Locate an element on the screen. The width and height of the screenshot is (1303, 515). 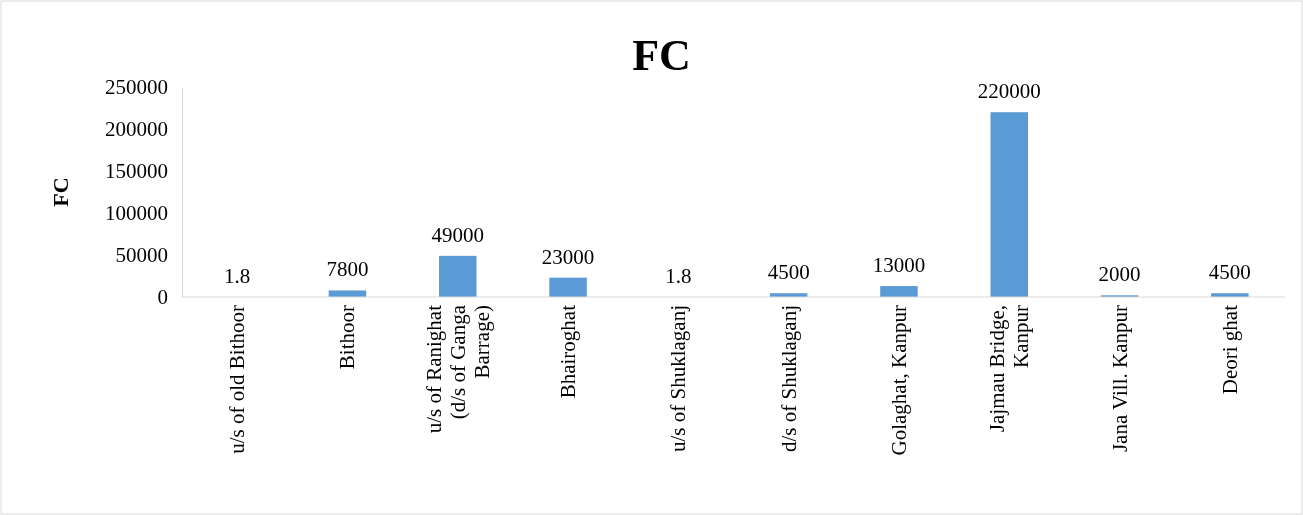
x-tick-label: Jajmau Bridge, Kanpur is located at coordinates (1009, 369).